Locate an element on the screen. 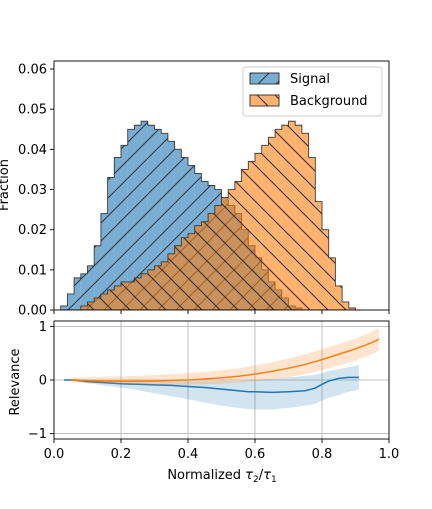 The width and height of the screenshot is (432, 509). legend-label-signal: Signal is located at coordinates (310, 79).